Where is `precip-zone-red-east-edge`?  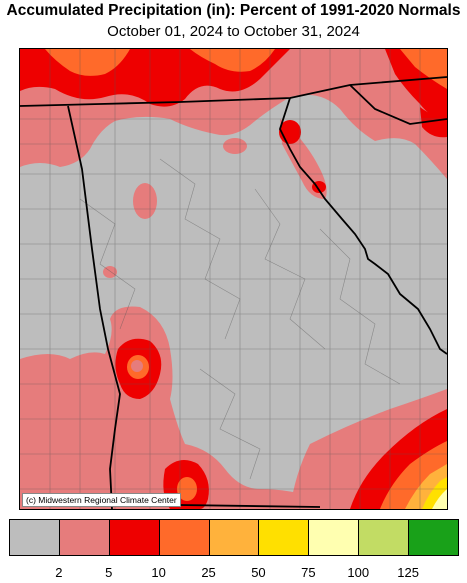
precip-zone-red-east-edge is located at coordinates (433, 122).